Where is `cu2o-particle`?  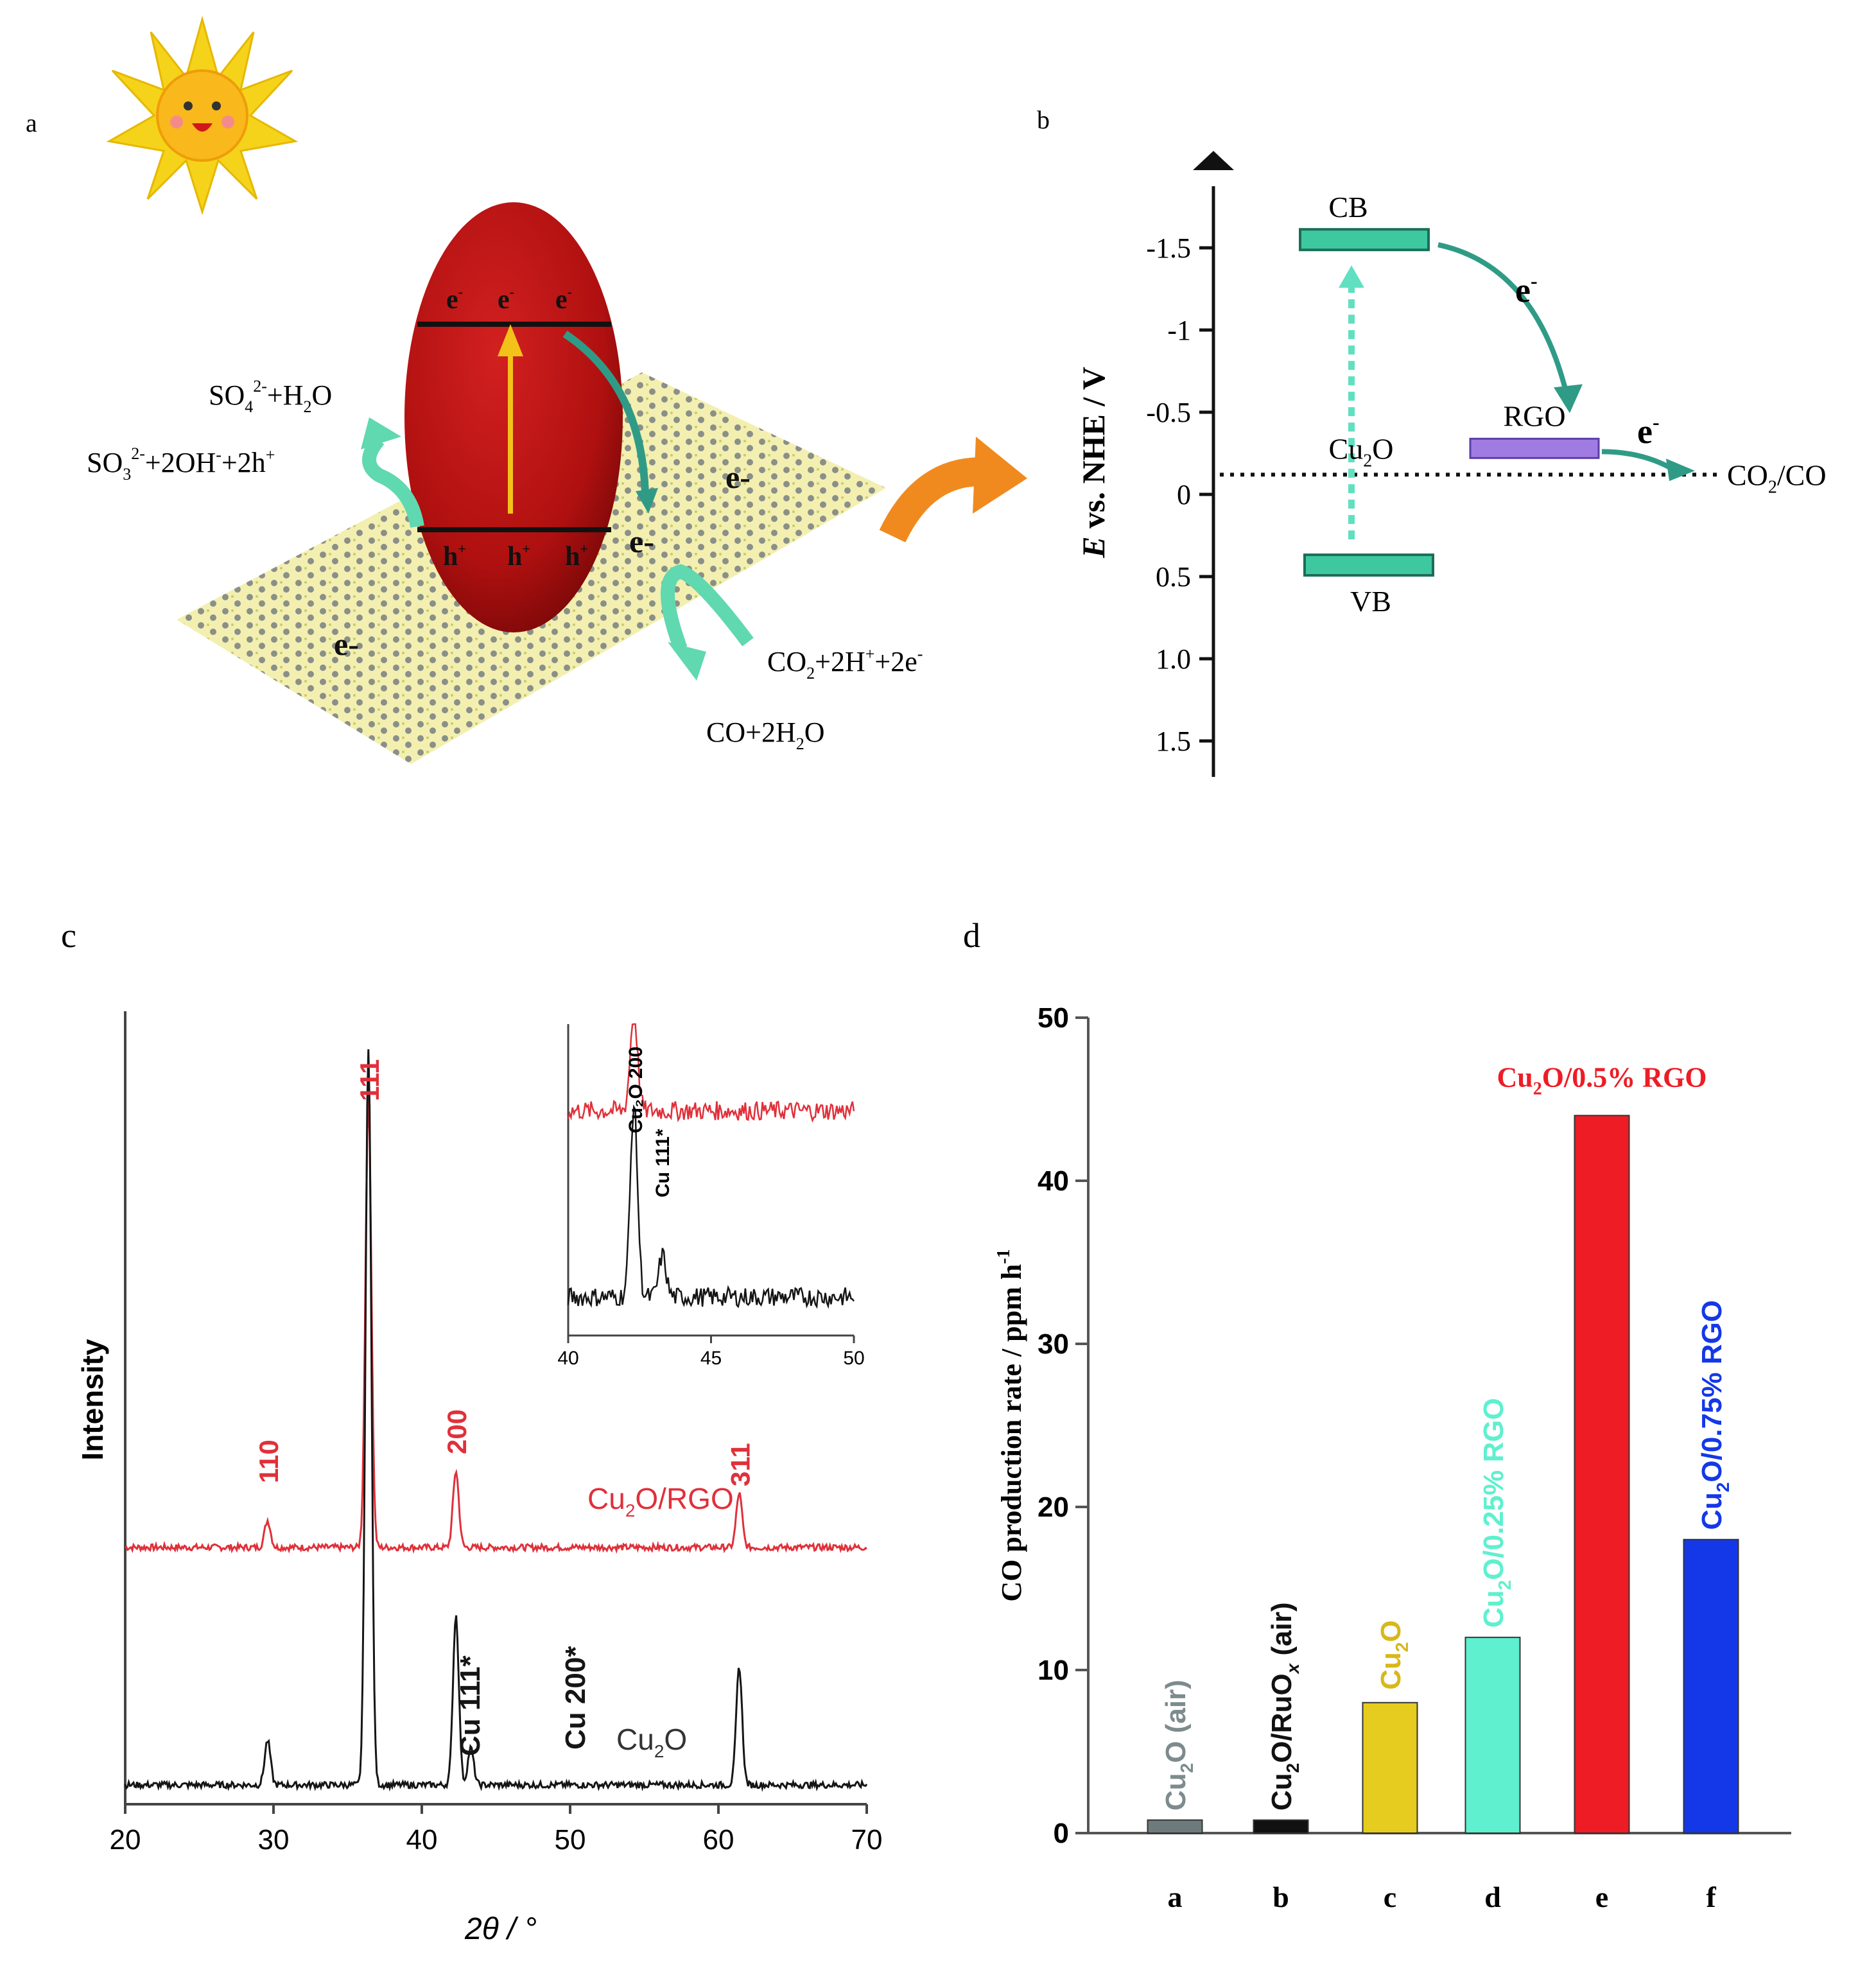 cu2o-particle is located at coordinates (513, 417).